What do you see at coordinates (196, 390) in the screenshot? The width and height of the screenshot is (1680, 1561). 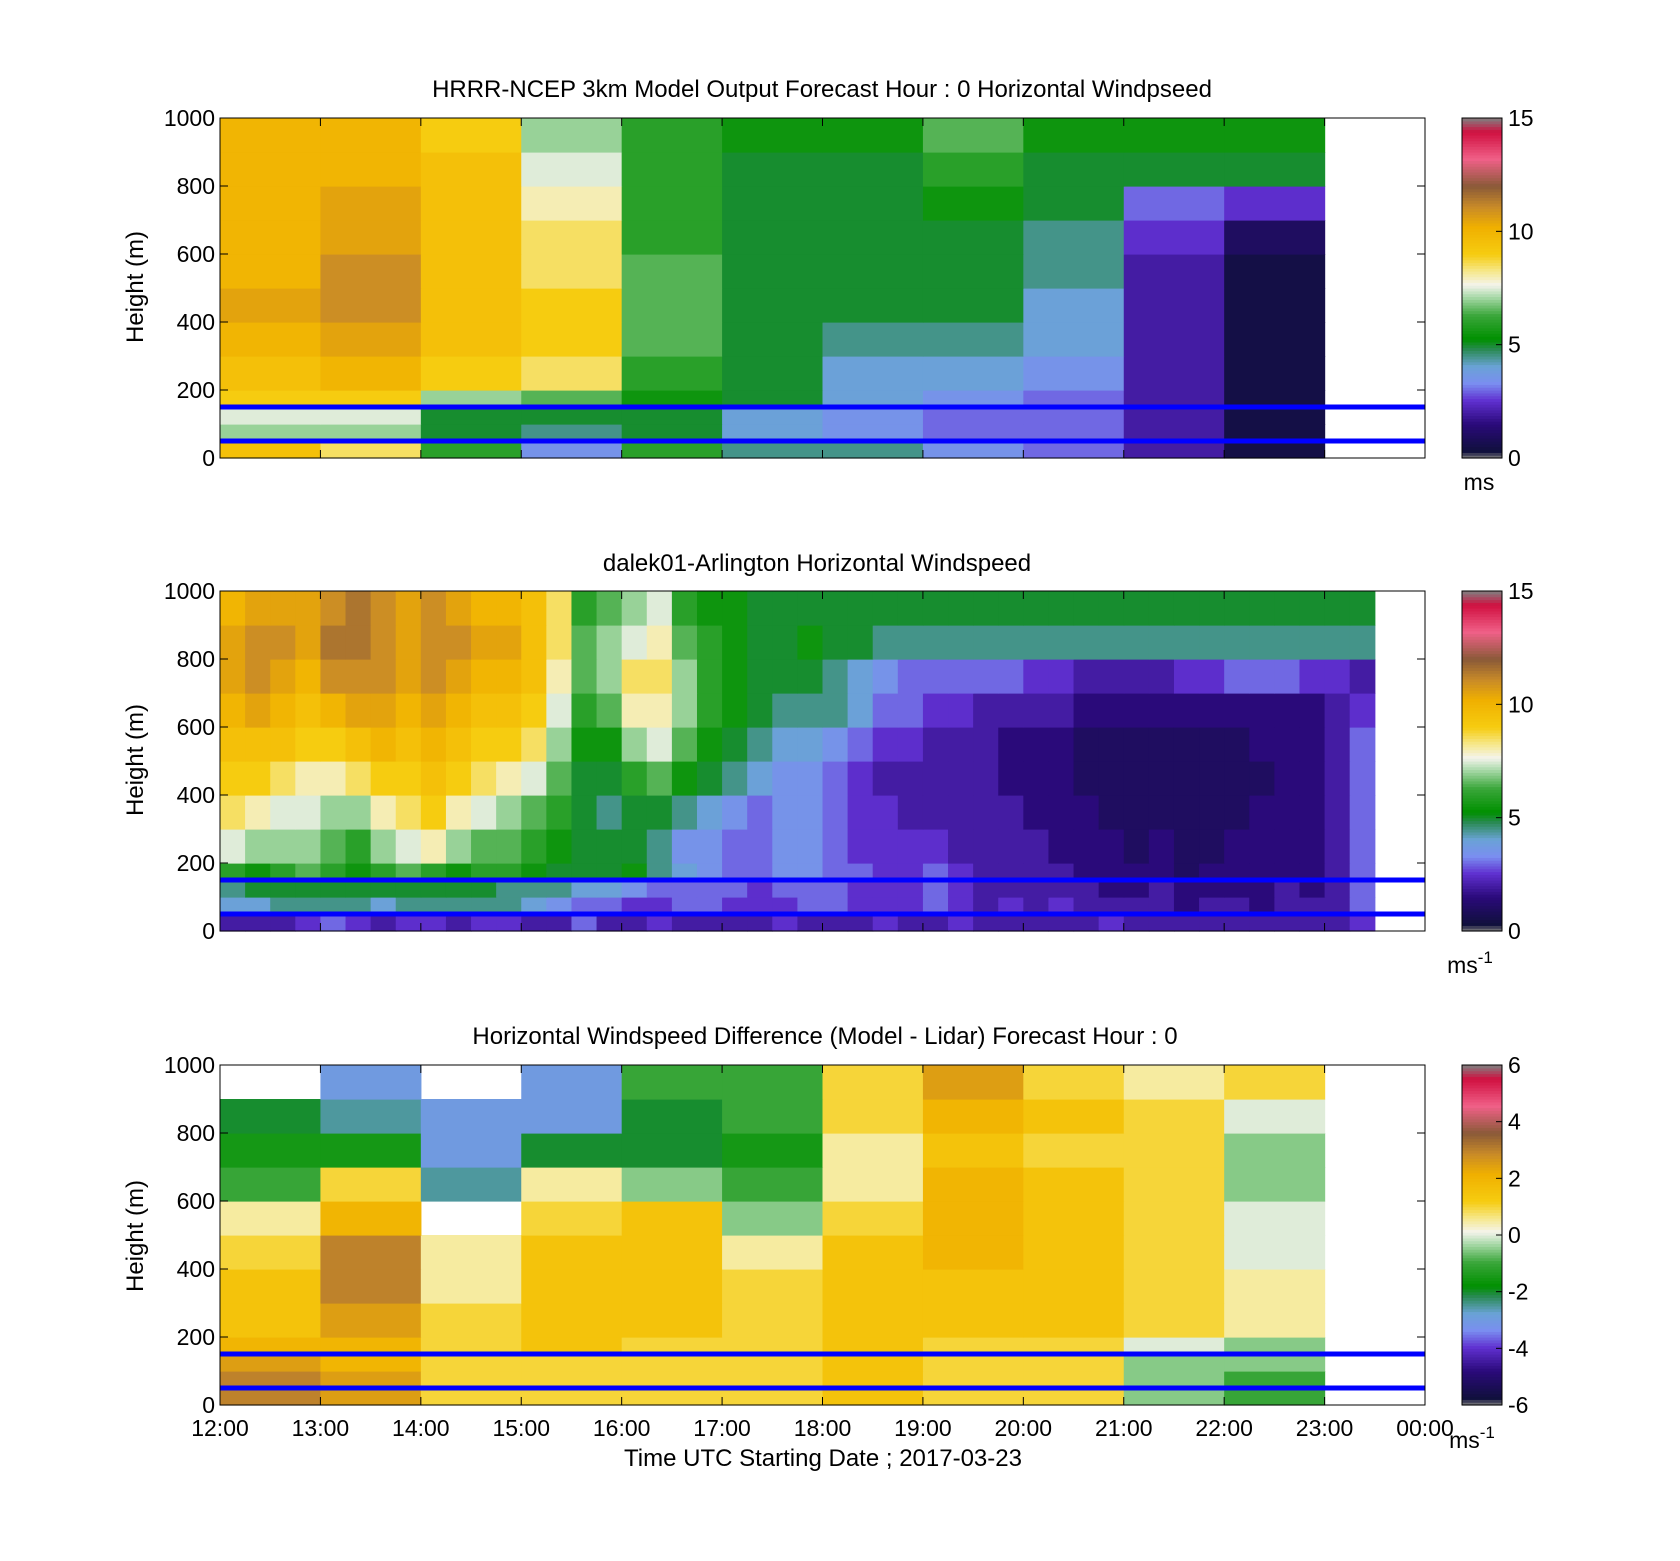 I see `y-tick-label: 200` at bounding box center [196, 390].